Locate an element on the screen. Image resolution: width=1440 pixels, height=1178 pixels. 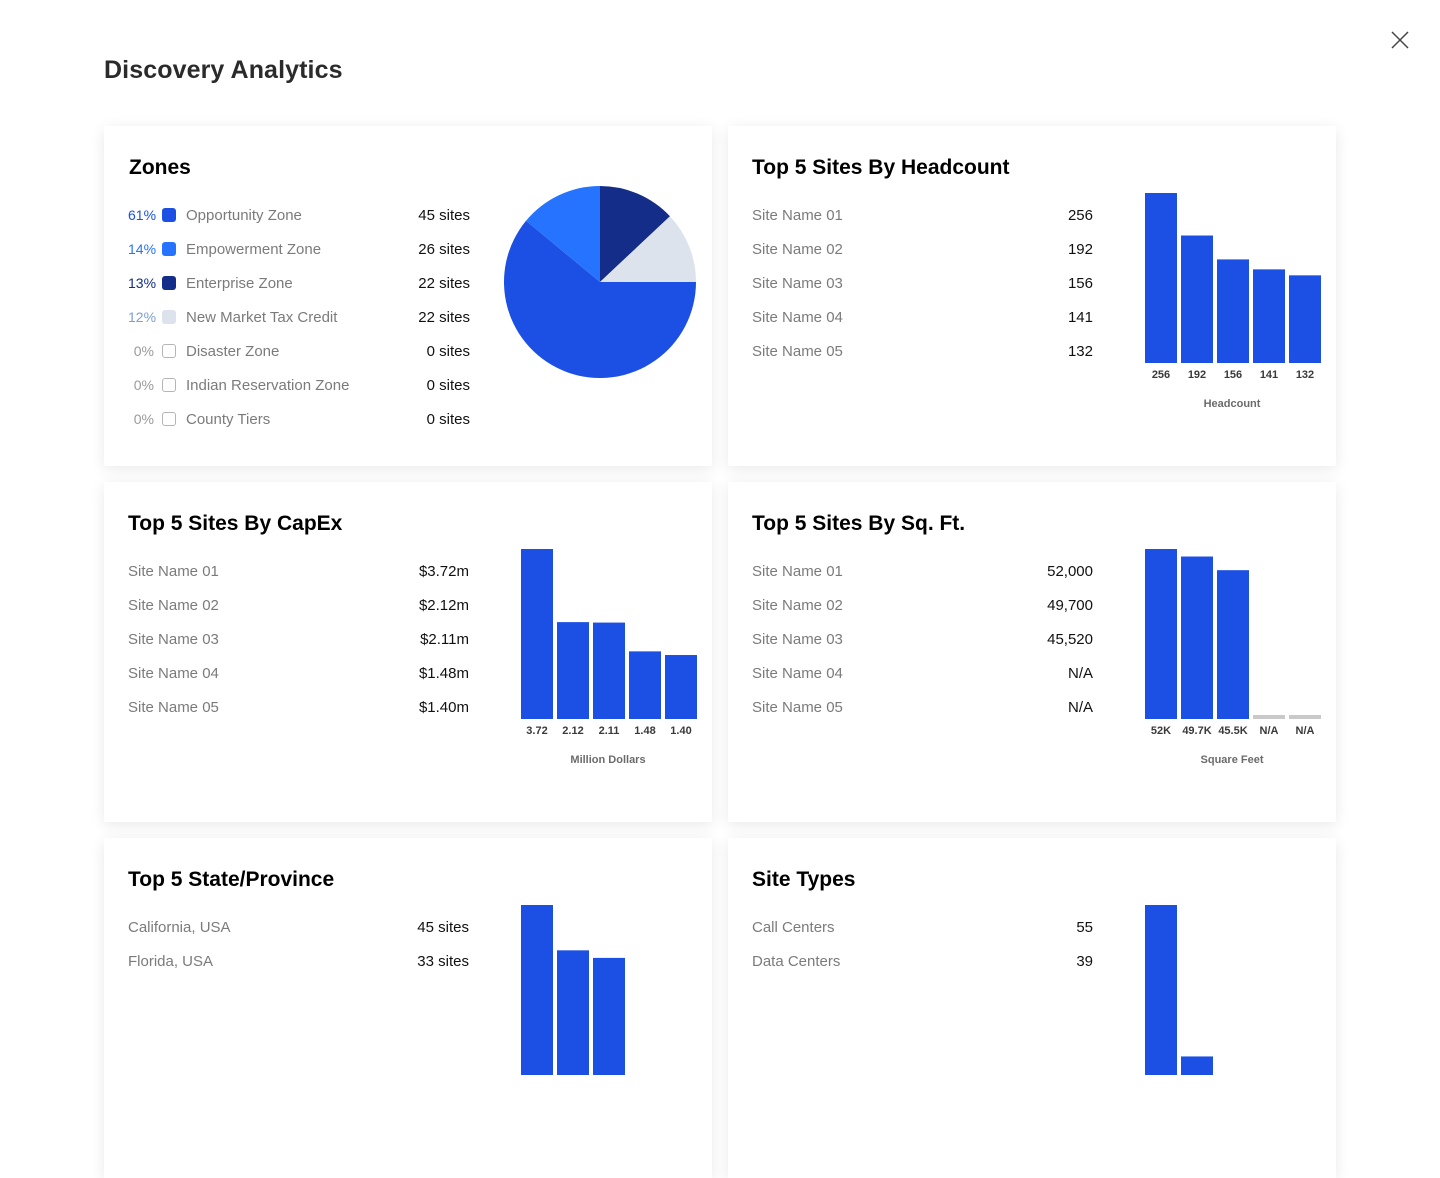
list-item: Site Name 03 45,520 is located at coordinates (922, 639).